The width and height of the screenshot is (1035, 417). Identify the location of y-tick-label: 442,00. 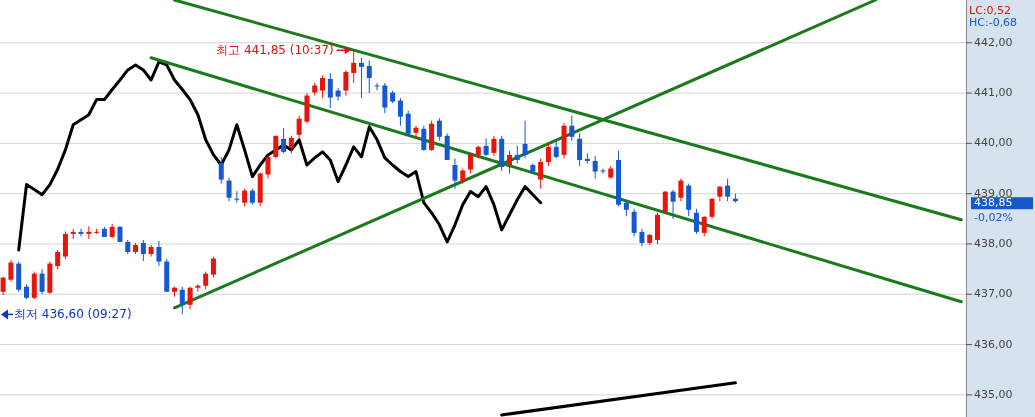
(993, 42).